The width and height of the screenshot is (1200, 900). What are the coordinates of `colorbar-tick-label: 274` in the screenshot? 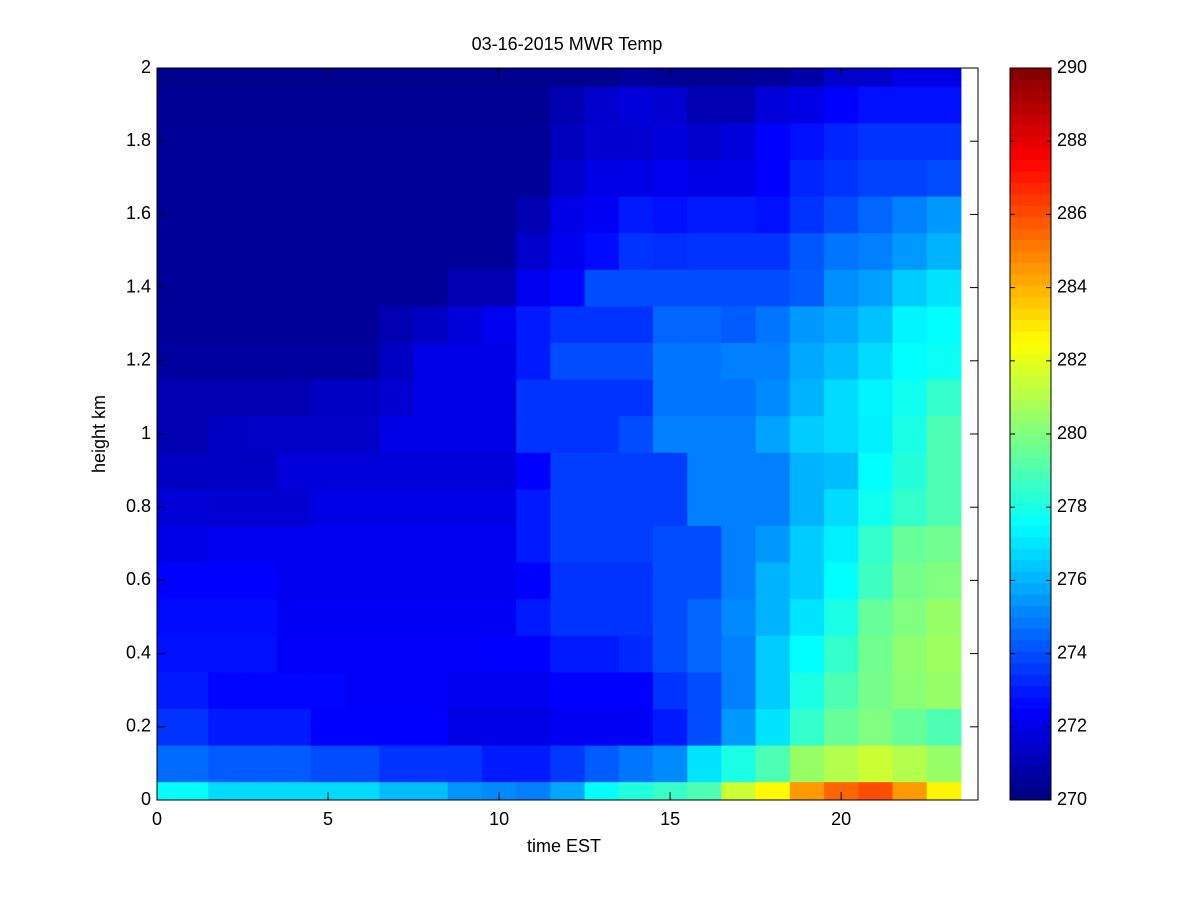 It's located at (1072, 652).